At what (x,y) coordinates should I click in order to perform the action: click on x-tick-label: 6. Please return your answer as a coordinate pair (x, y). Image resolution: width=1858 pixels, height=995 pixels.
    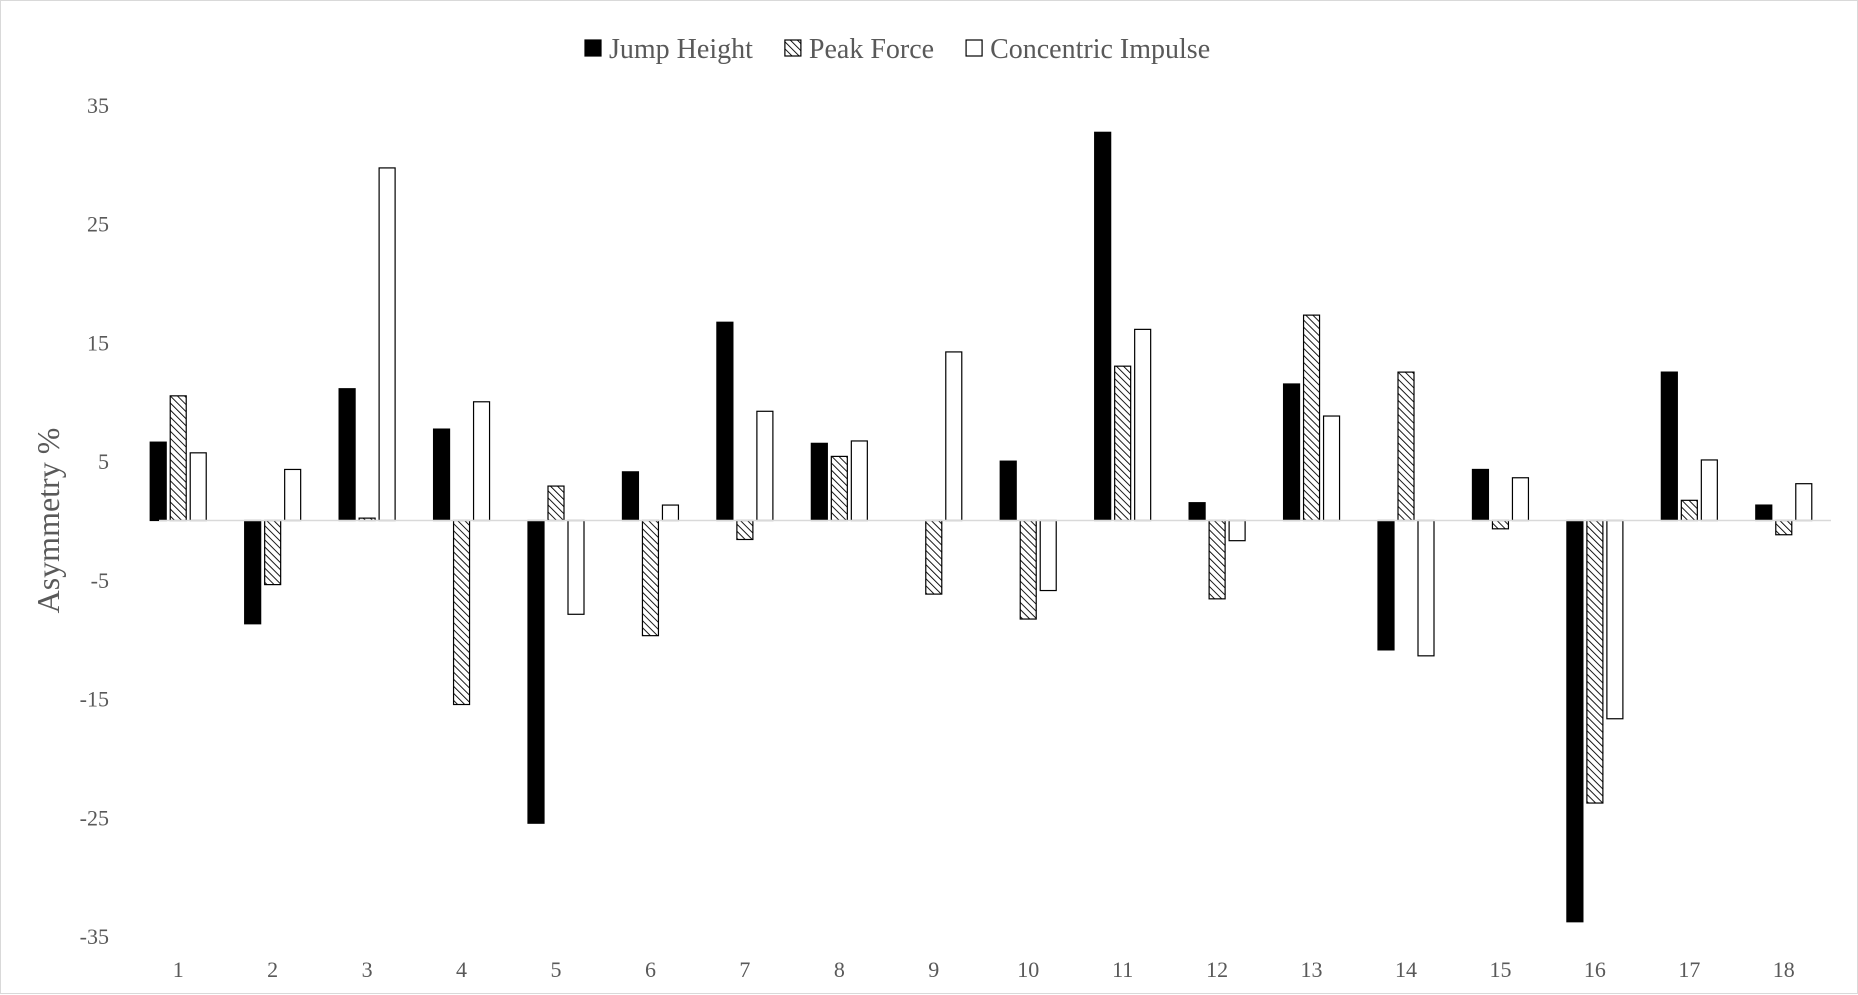
    Looking at the image, I should click on (650, 969).